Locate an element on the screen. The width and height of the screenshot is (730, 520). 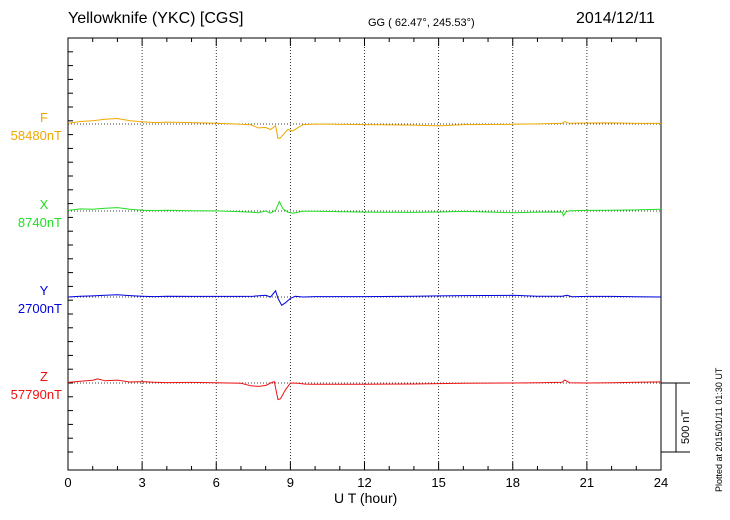
series-line-x is located at coordinates (364, 208).